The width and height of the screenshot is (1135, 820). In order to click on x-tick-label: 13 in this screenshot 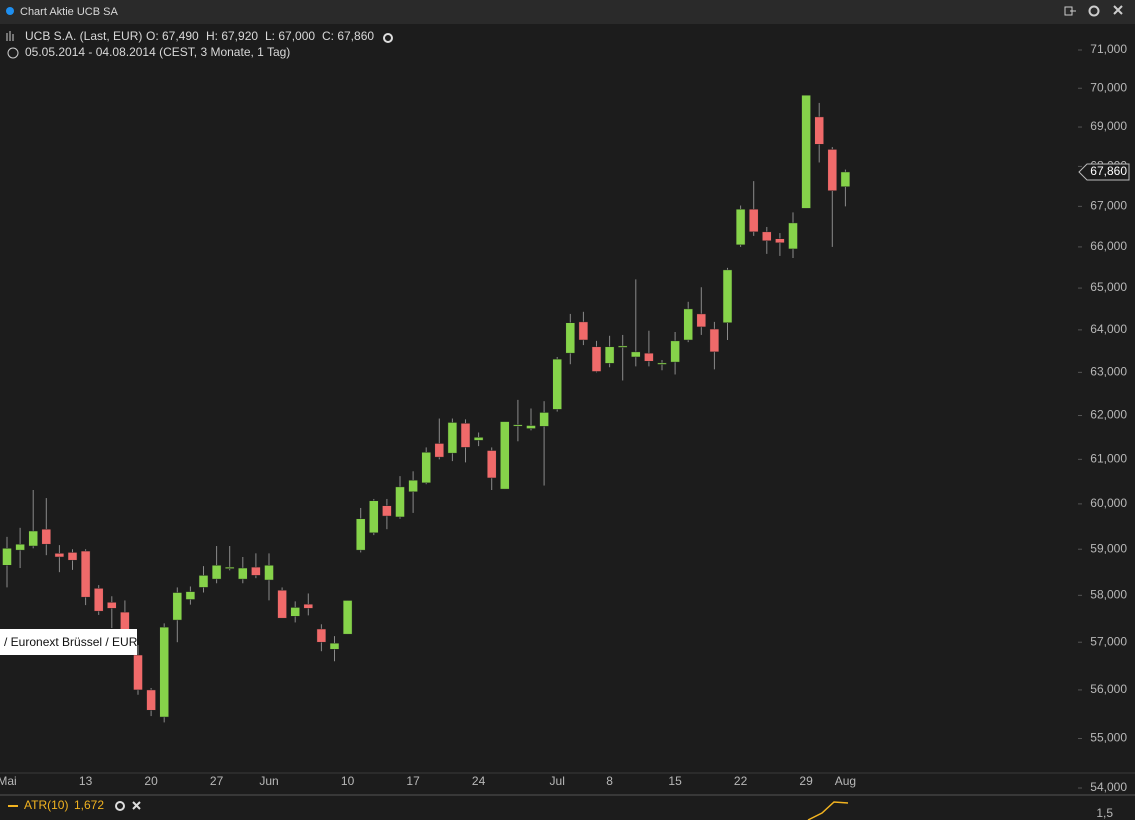, I will do `click(86, 781)`.